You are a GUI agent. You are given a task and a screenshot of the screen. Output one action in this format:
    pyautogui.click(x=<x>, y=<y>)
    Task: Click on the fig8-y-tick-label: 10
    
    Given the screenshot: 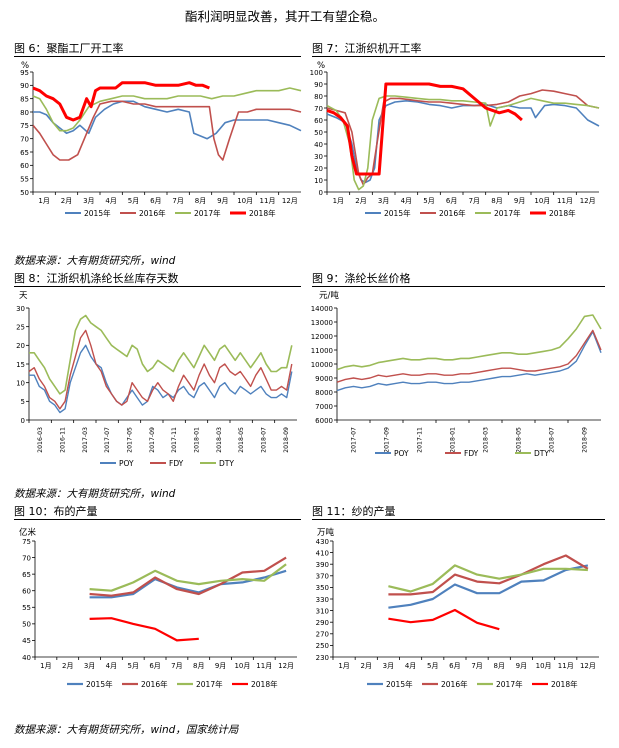 What is the action you would take?
    pyautogui.click(x=20, y=383)
    